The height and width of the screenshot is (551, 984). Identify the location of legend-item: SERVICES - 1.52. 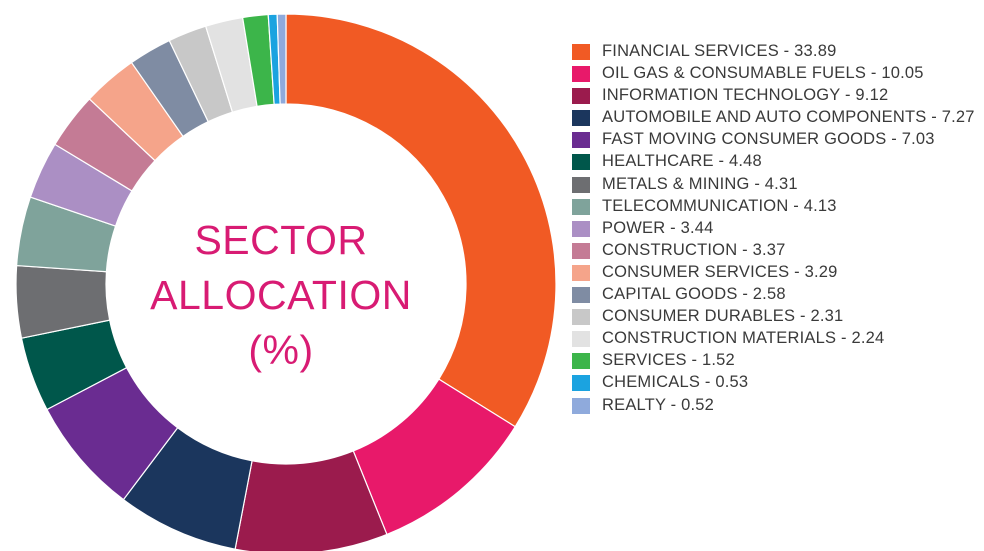
(774, 360).